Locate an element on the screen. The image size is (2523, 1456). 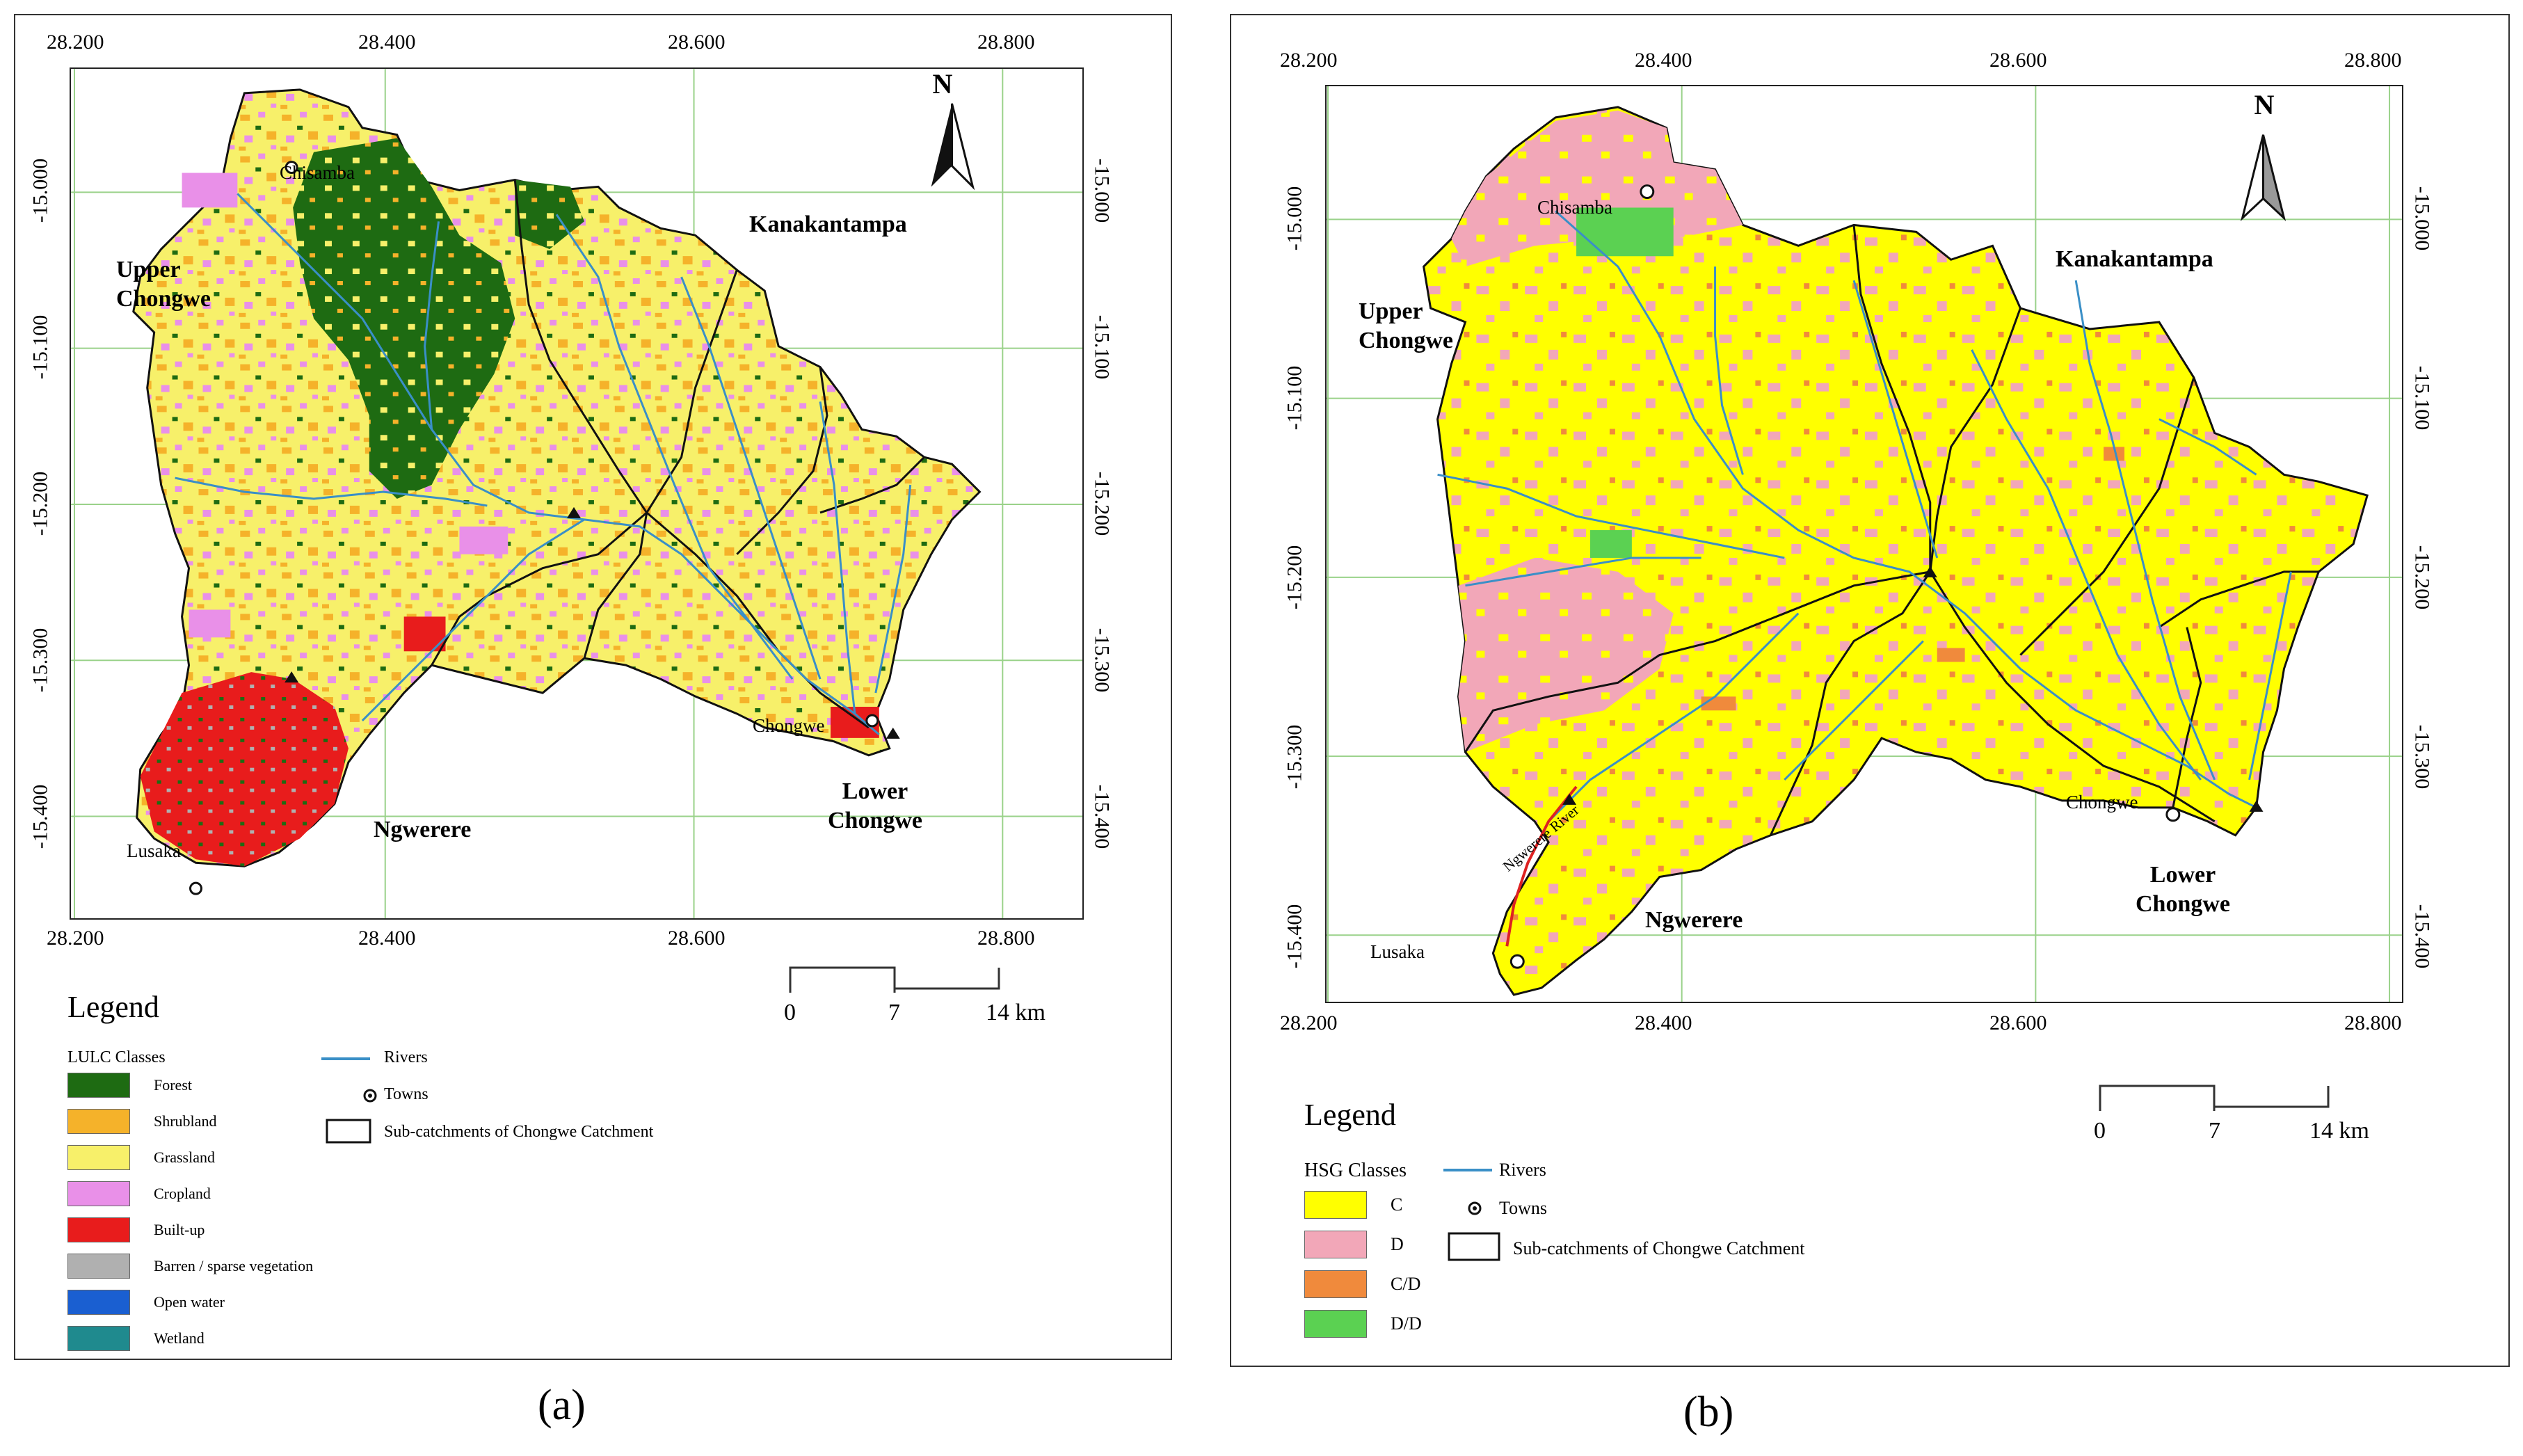
legend-item: Built-up is located at coordinates (136, 1229).